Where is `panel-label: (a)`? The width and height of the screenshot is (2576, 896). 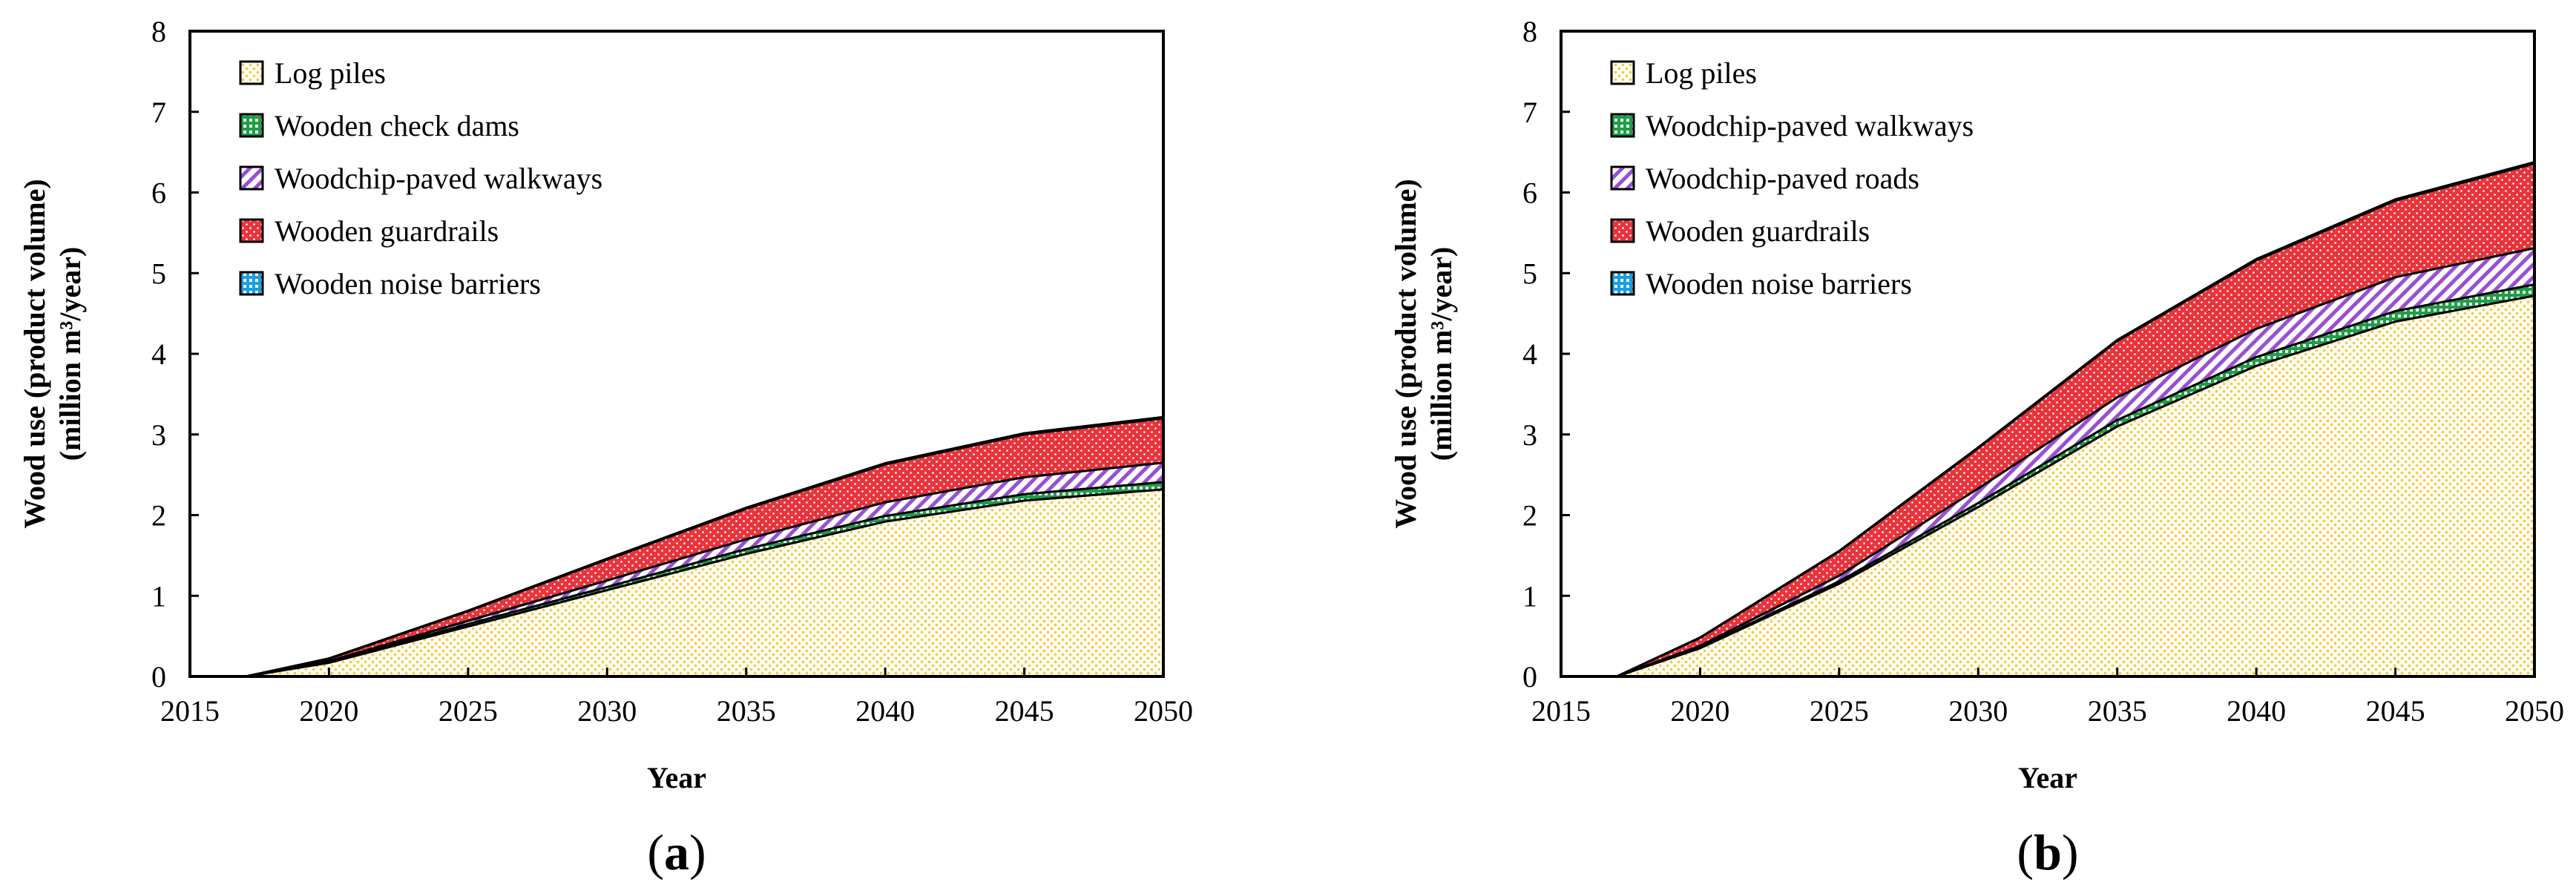
panel-label: (a) is located at coordinates (676, 852).